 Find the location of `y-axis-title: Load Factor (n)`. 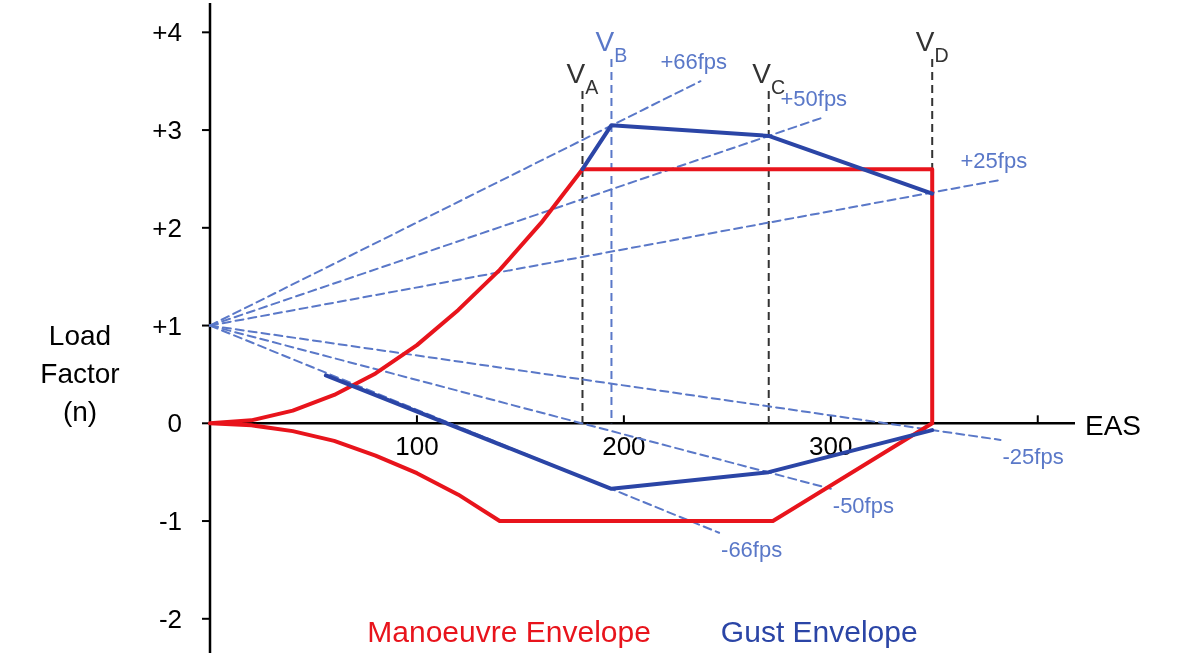

y-axis-title: Load Factor (n) is located at coordinates (80, 374).